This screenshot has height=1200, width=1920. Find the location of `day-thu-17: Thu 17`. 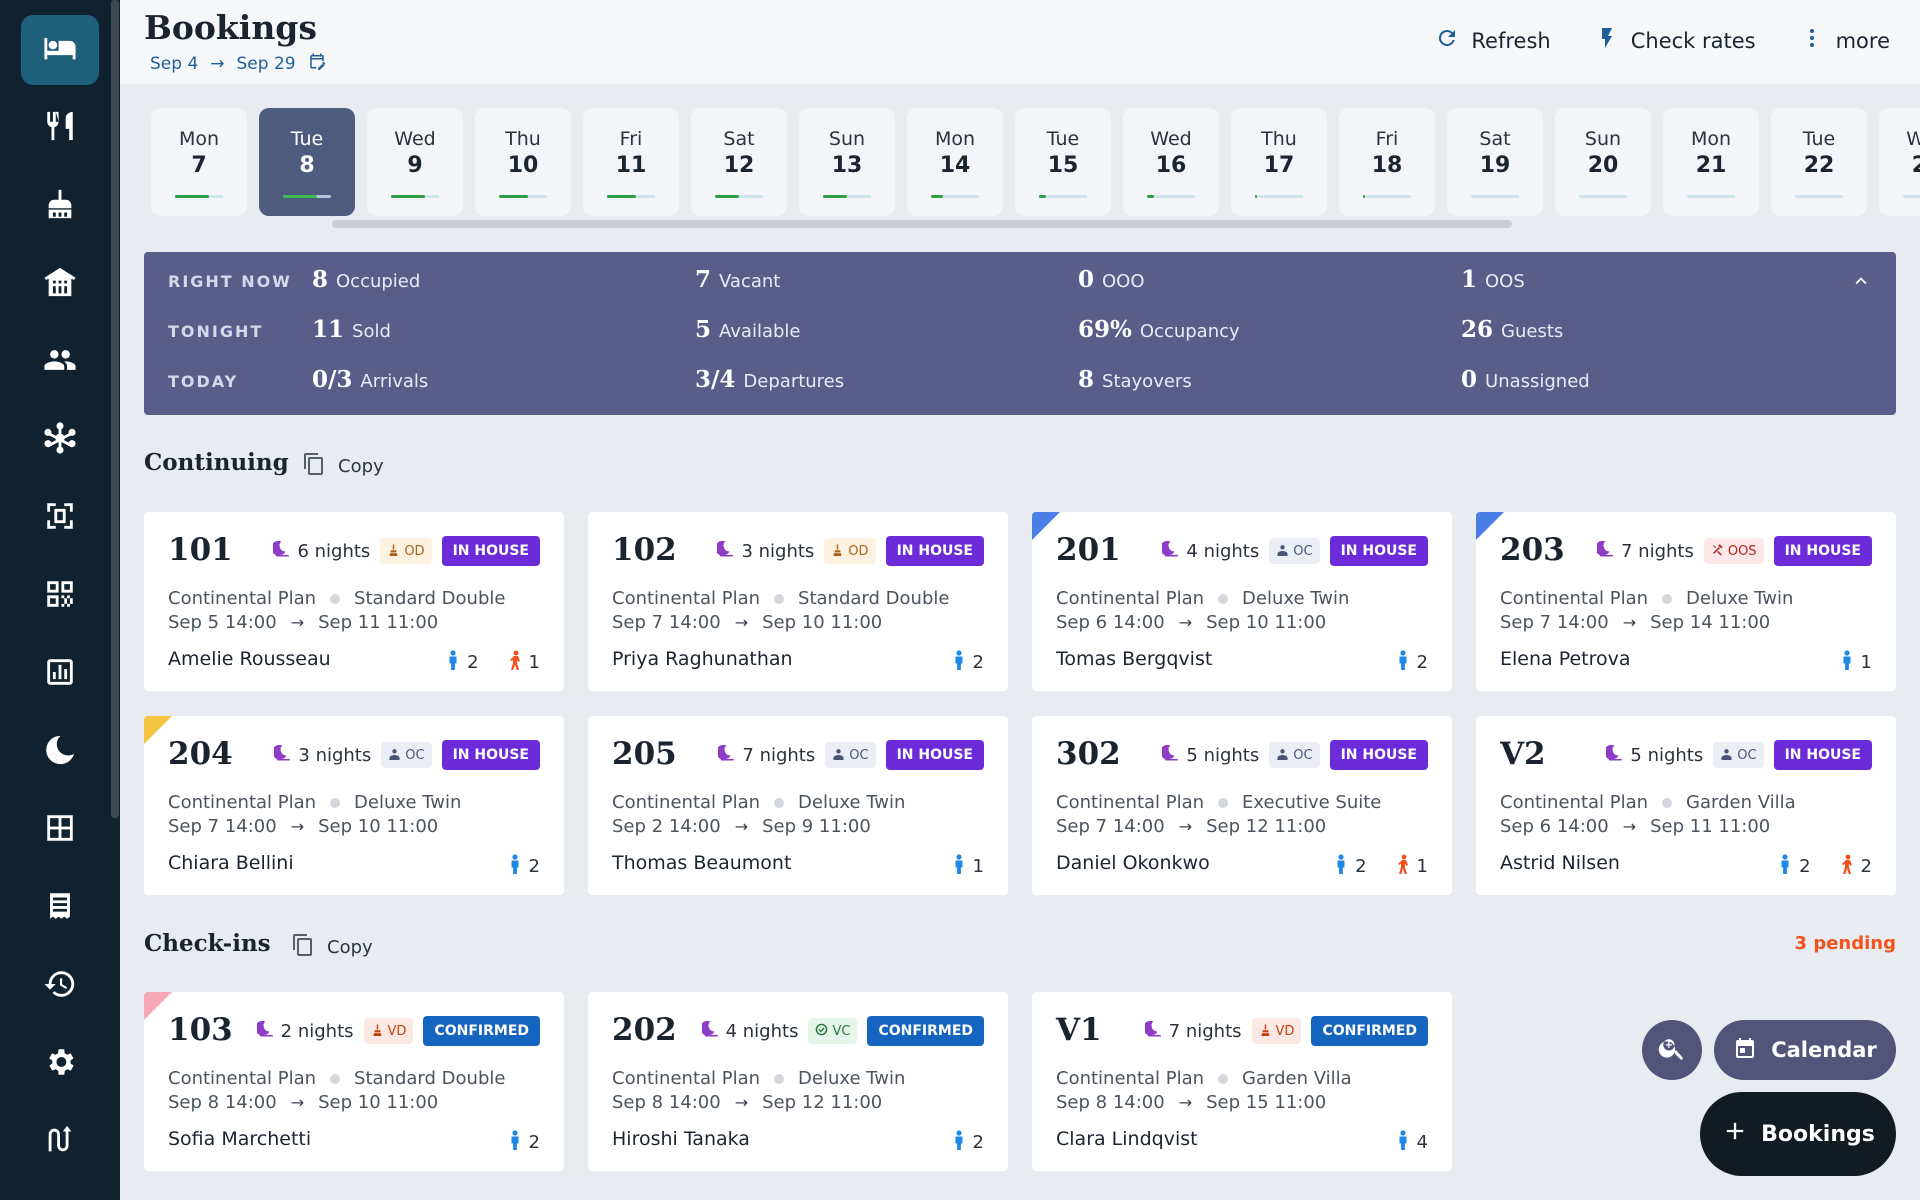

day-thu-17: Thu 17 is located at coordinates (1279, 162).